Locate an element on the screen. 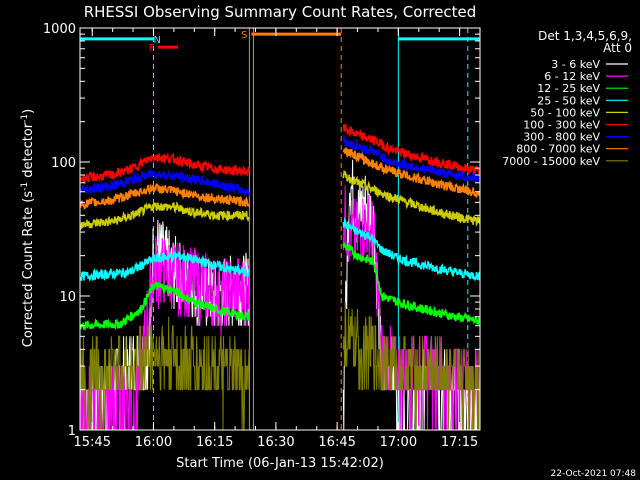  legend-label-5: 100 - 300 keV is located at coordinates (561, 125).